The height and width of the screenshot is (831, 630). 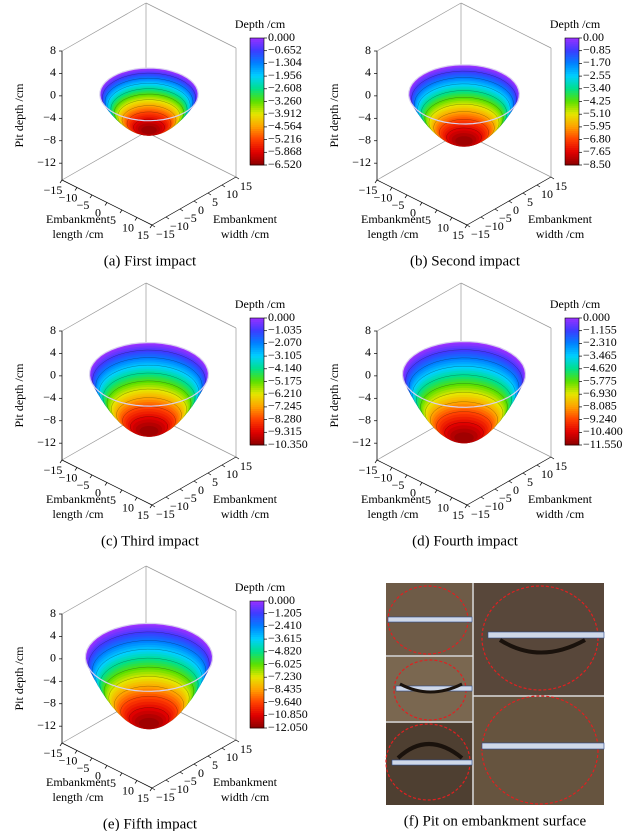 What do you see at coordinates (53, 635) in the screenshot?
I see `z-tick-label: 4` at bounding box center [53, 635].